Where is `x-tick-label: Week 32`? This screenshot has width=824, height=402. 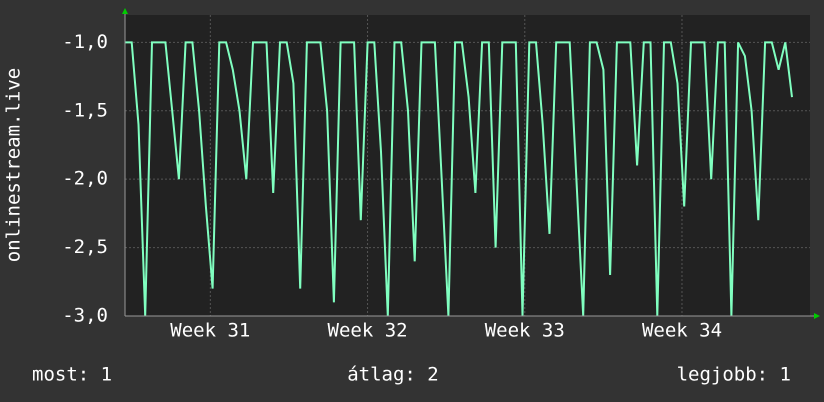
x-tick-label: Week 32 is located at coordinates (368, 331).